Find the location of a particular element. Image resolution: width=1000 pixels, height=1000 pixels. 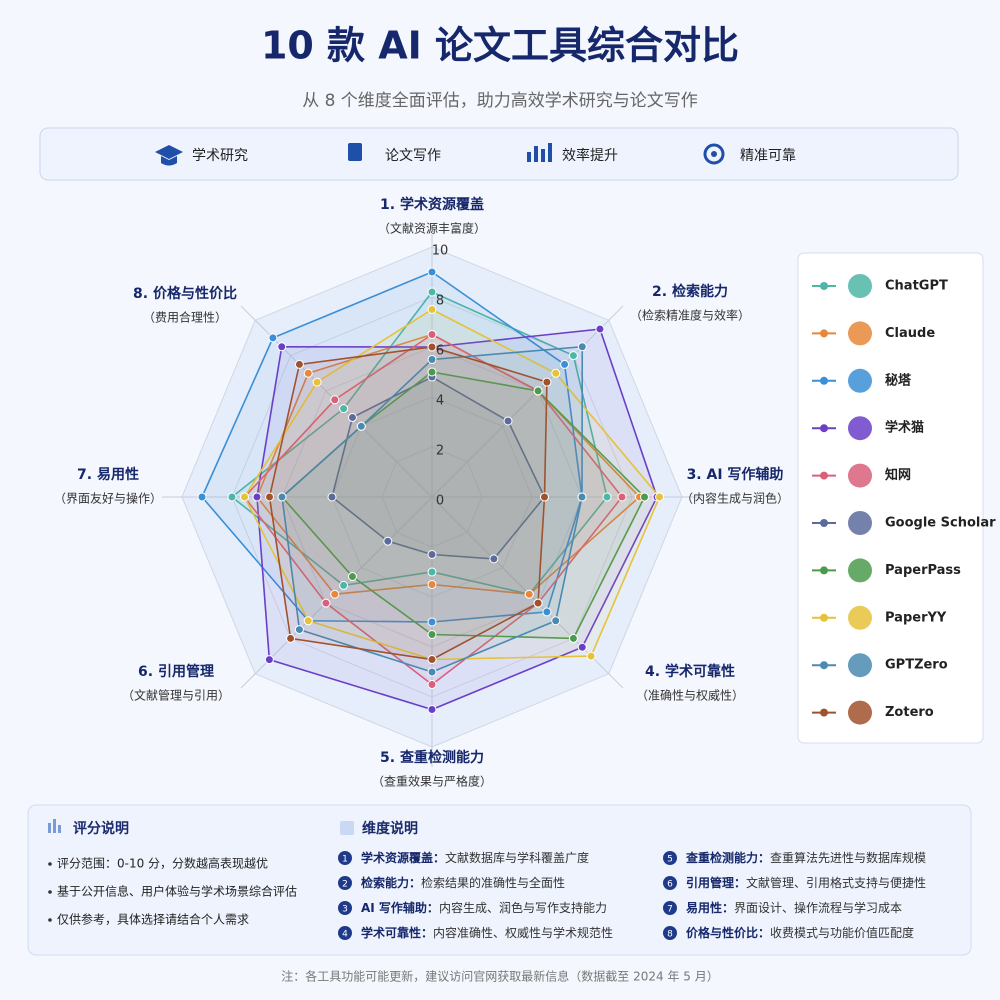

dimension-desc: 界面设计、操作流程与学习成本 is located at coordinates (818, 907).